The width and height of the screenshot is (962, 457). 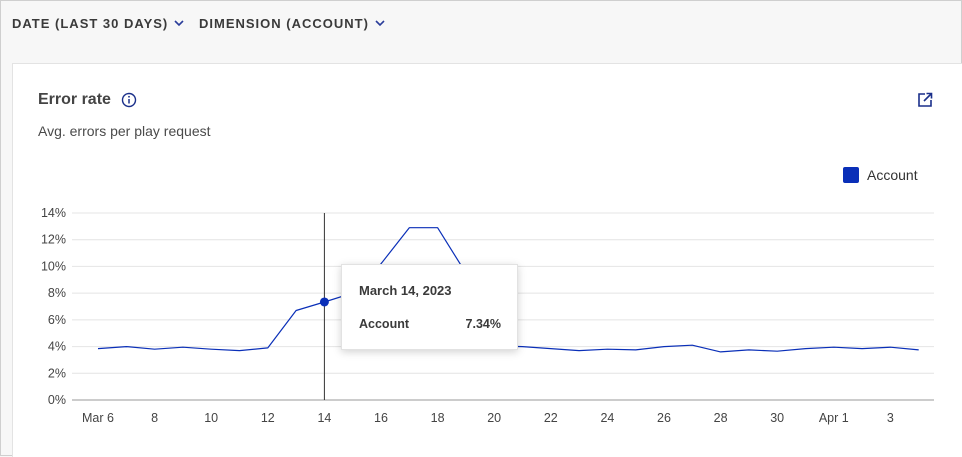 I want to click on legend-swatch, so click(x=851, y=175).